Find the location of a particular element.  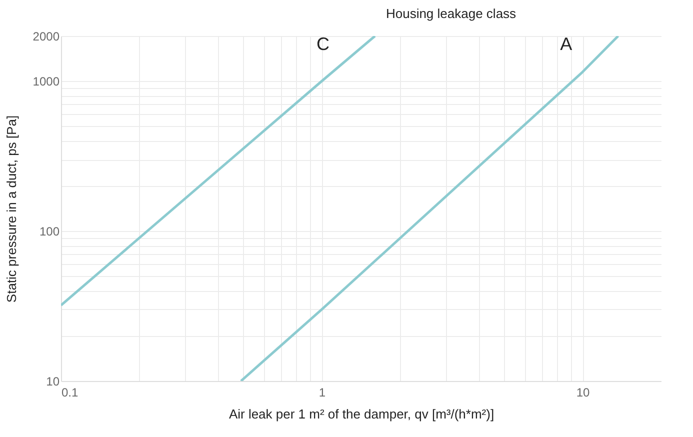

series-label: C is located at coordinates (323, 44).